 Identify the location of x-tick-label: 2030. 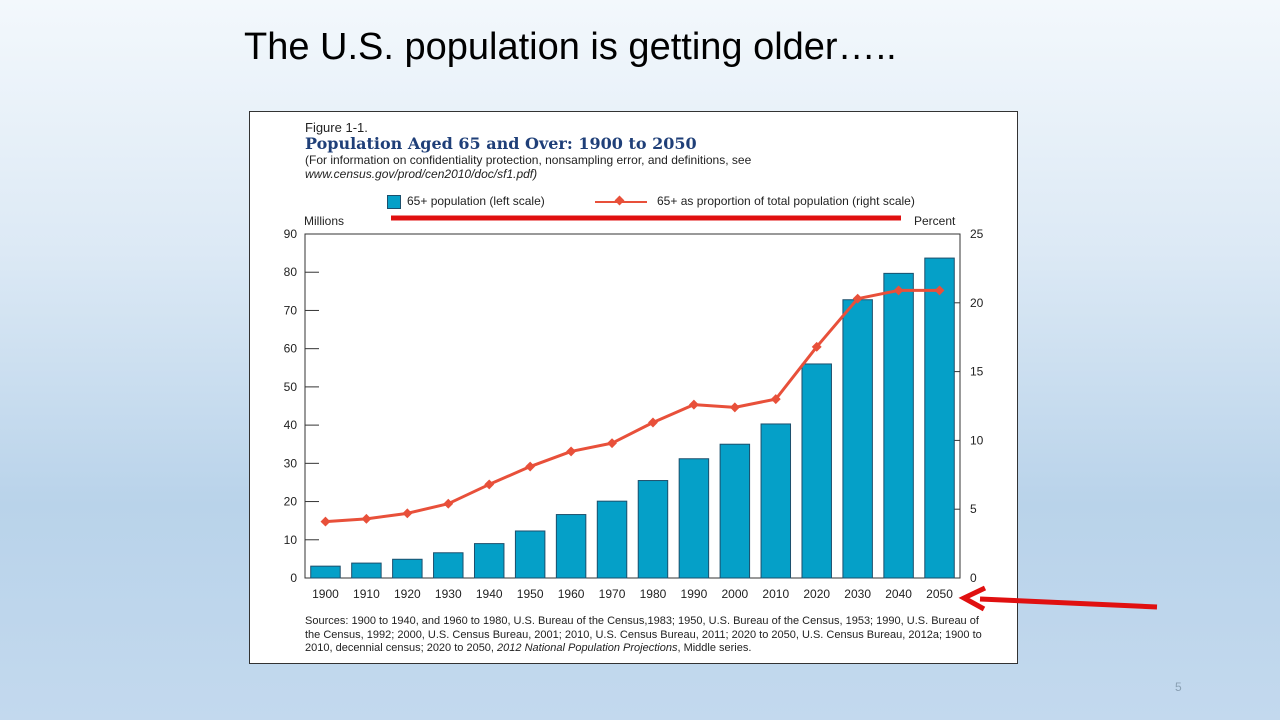
(857, 594).